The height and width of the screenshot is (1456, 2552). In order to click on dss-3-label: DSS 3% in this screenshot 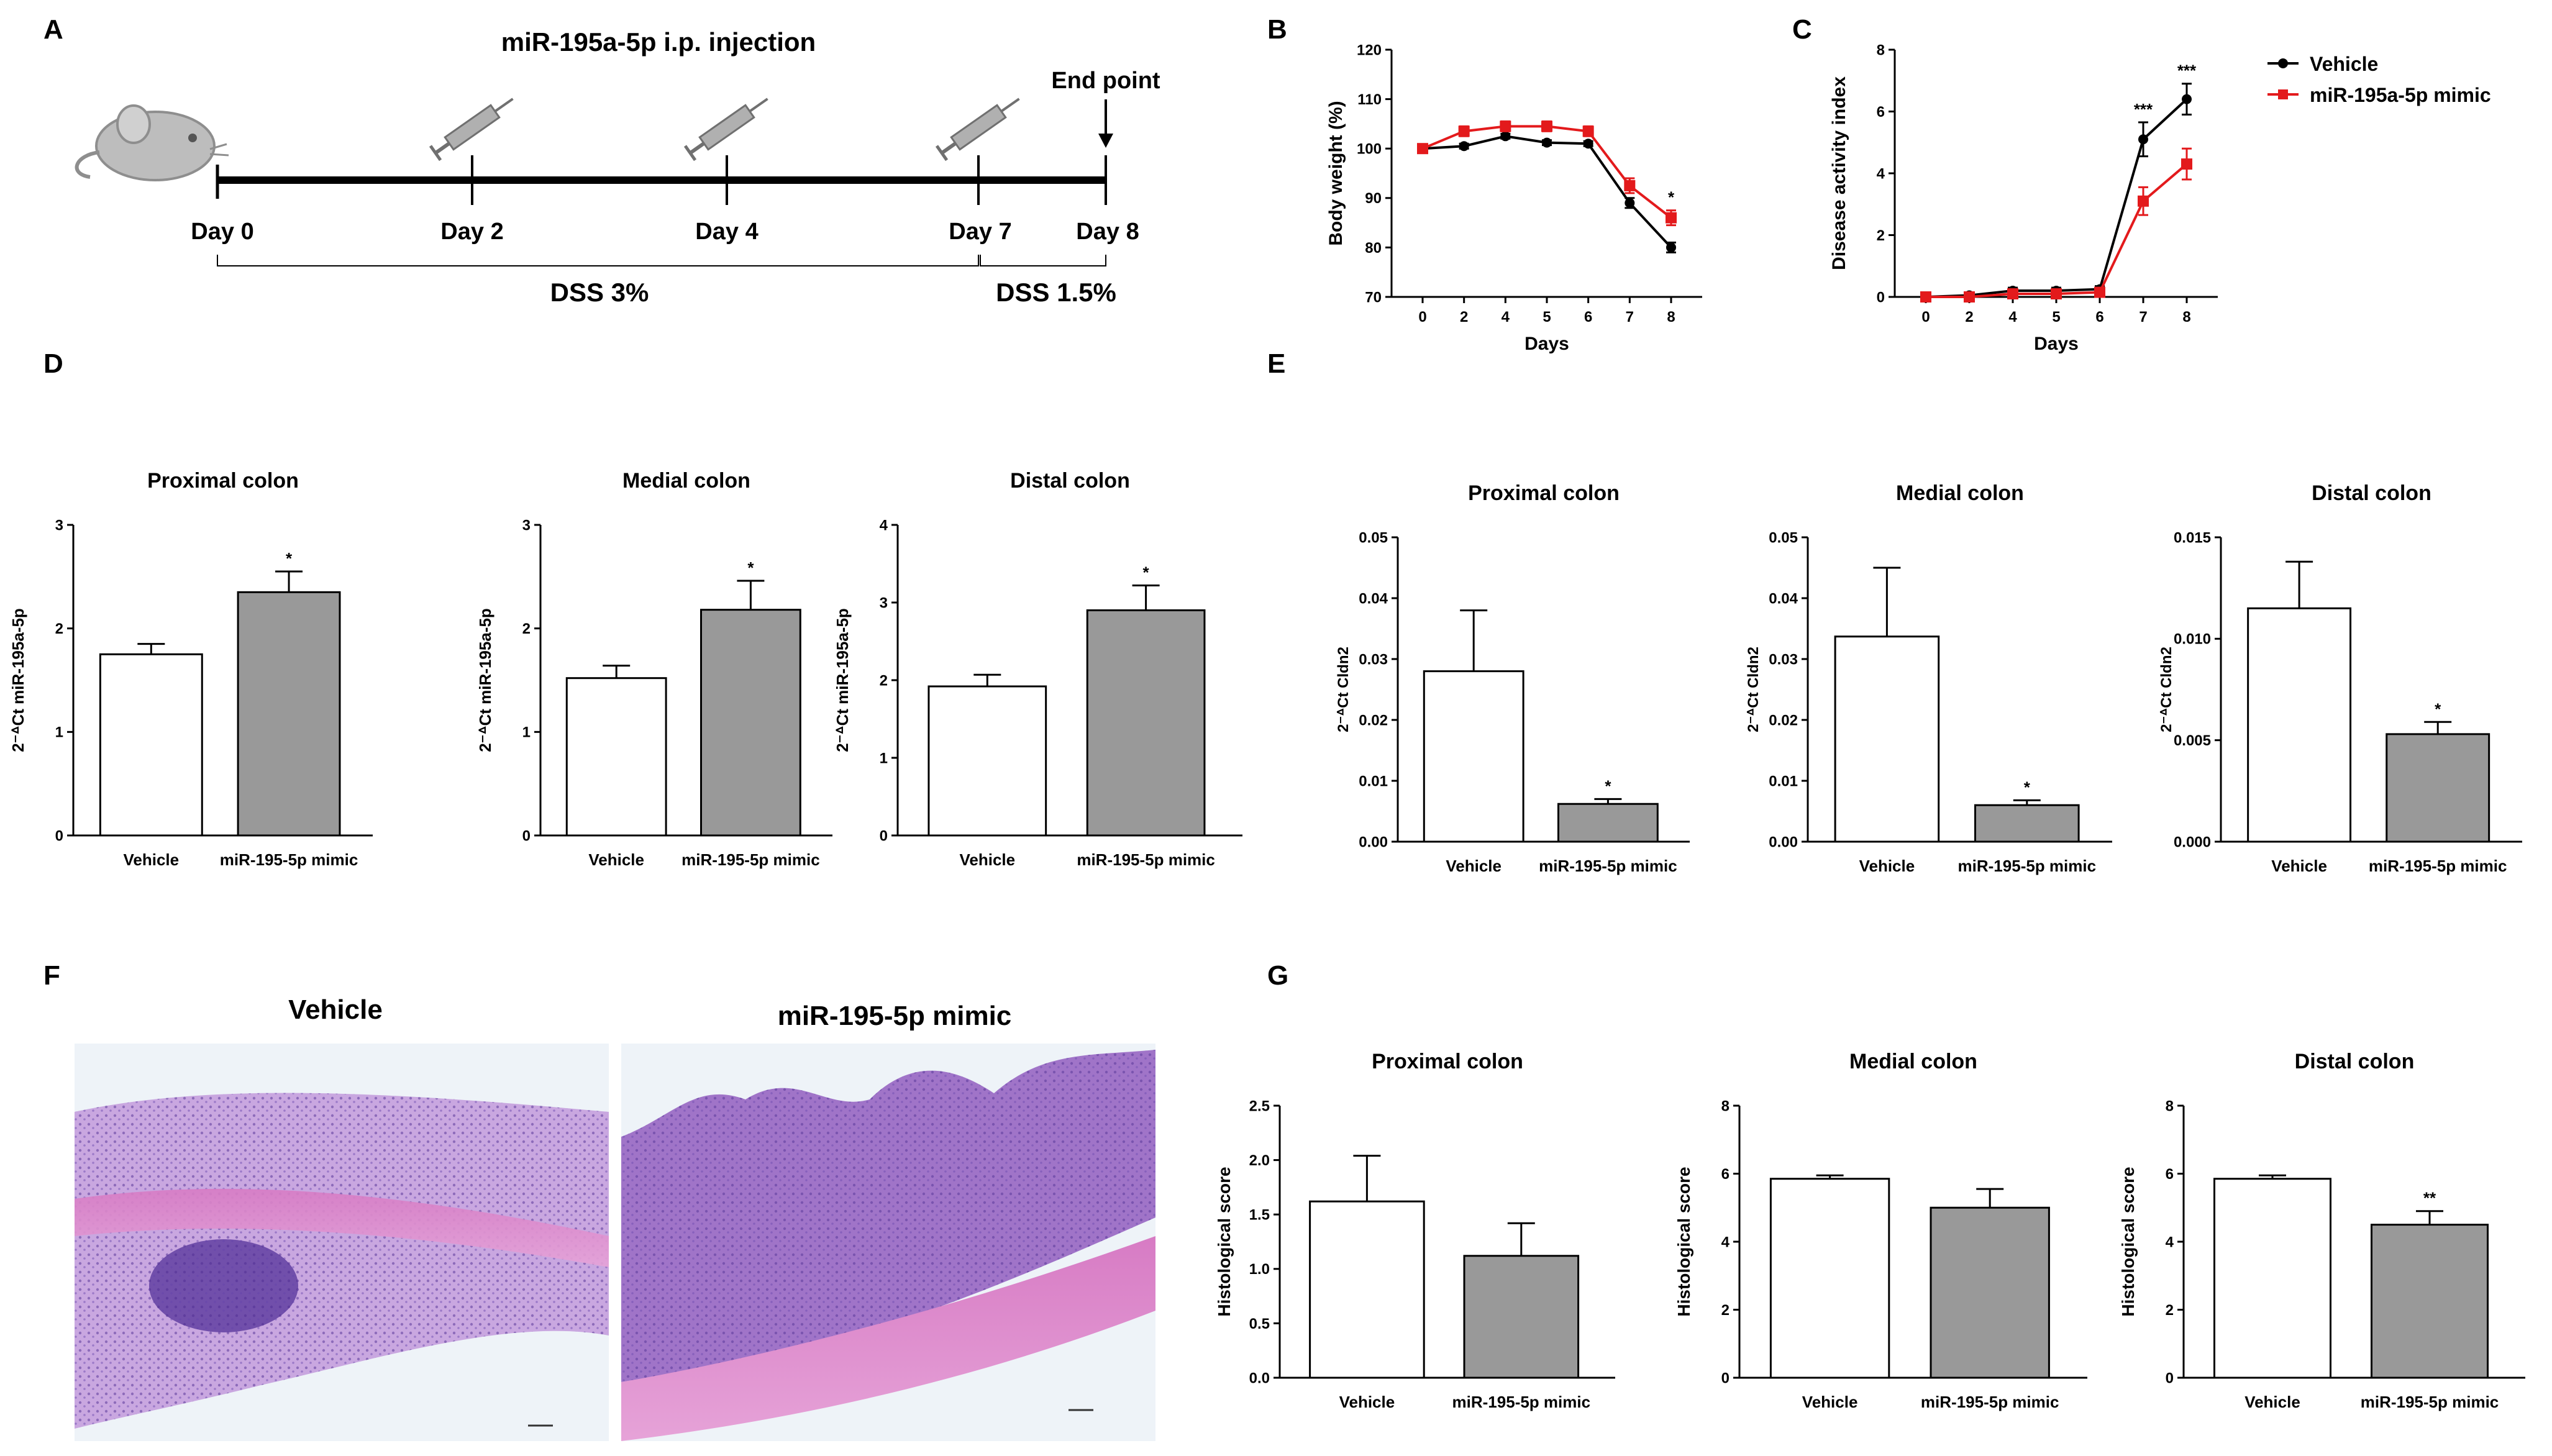, I will do `click(599, 292)`.